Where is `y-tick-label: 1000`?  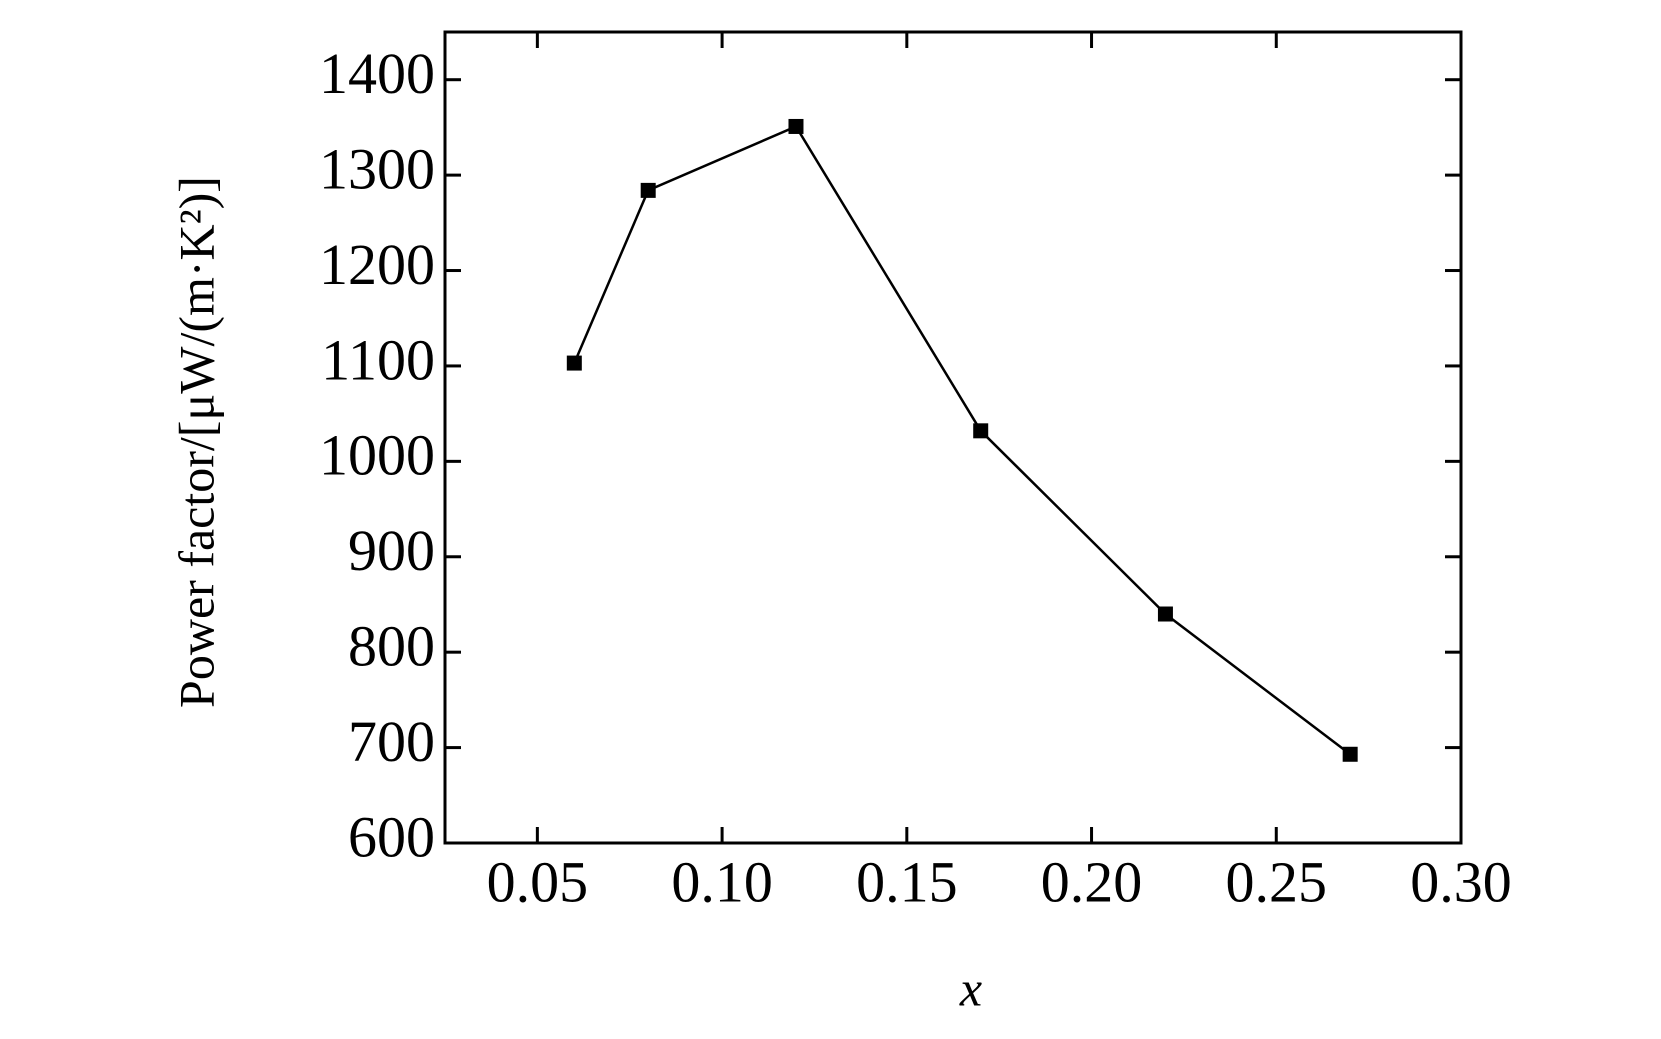 y-tick-label: 1000 is located at coordinates (377, 455).